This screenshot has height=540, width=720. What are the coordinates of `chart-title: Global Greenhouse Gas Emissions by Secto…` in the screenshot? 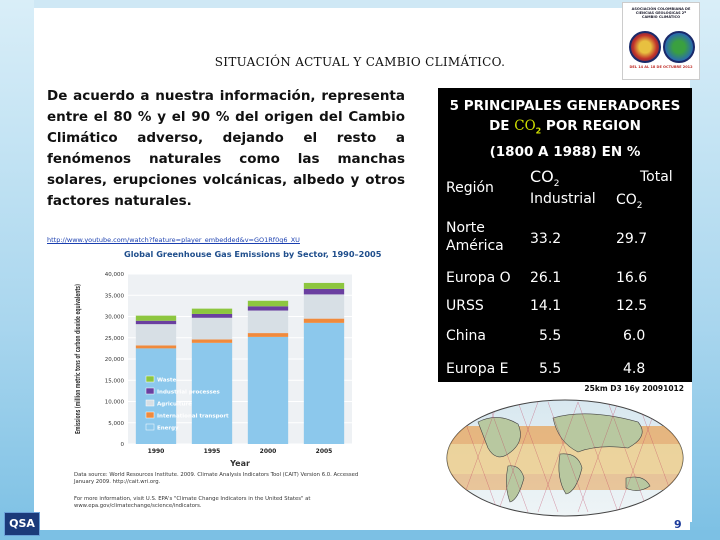 It's located at (253, 254).